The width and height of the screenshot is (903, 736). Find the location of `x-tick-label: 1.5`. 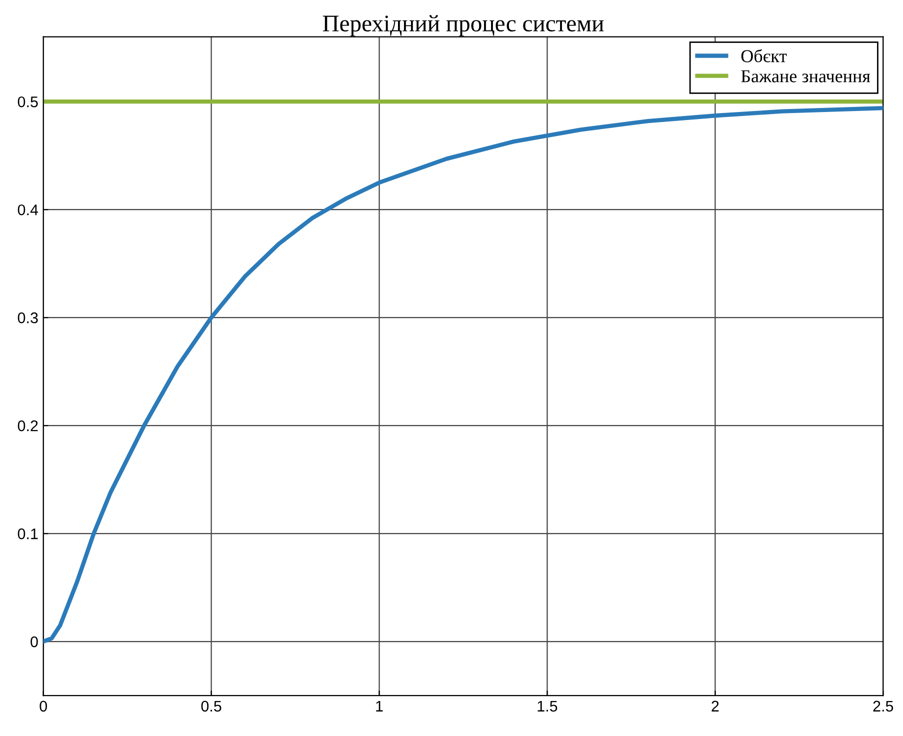

x-tick-label: 1.5 is located at coordinates (548, 706).